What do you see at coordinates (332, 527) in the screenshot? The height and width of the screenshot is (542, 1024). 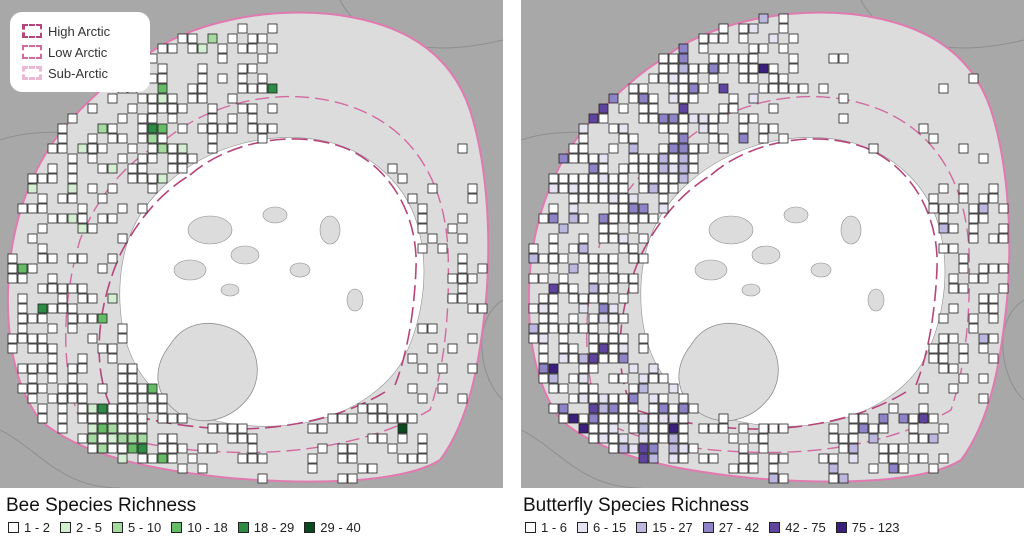 I see `bee-class-6: 29 - 40` at bounding box center [332, 527].